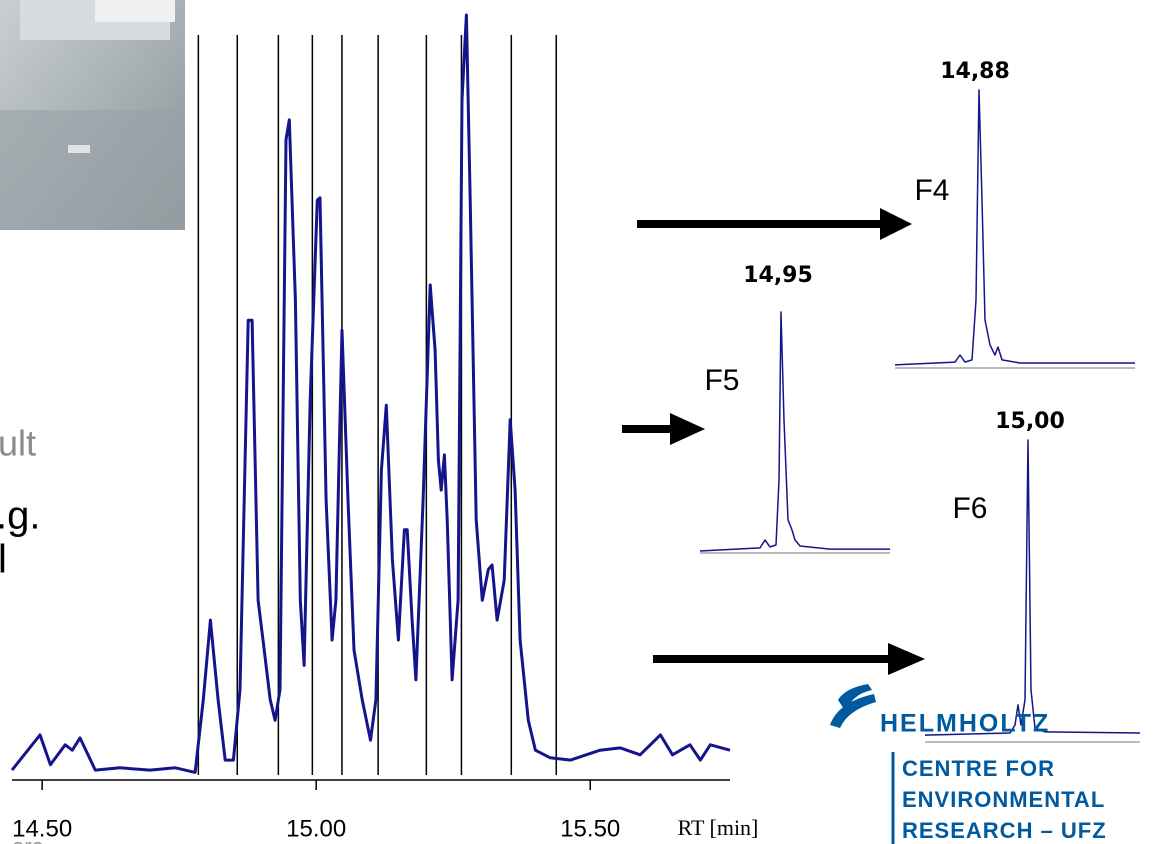  What do you see at coordinates (3, 560) in the screenshot?
I see `text-fragment: l` at bounding box center [3, 560].